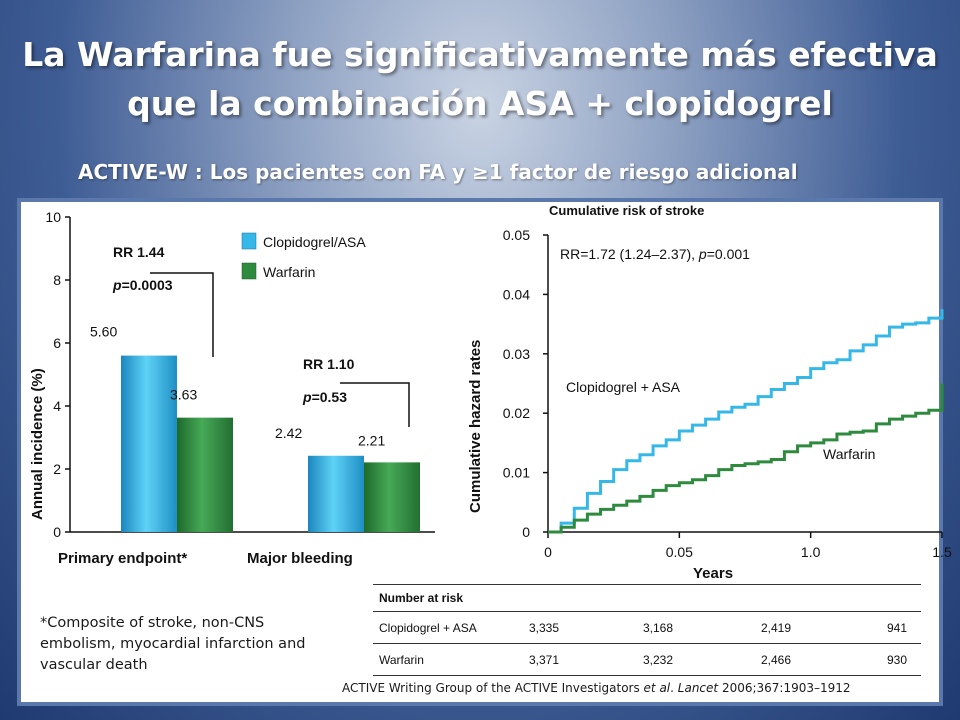  I want to click on bar-annotations: RR 1.44 p=0.0003 RR 1.10 p=0.53, so click(261, 335).